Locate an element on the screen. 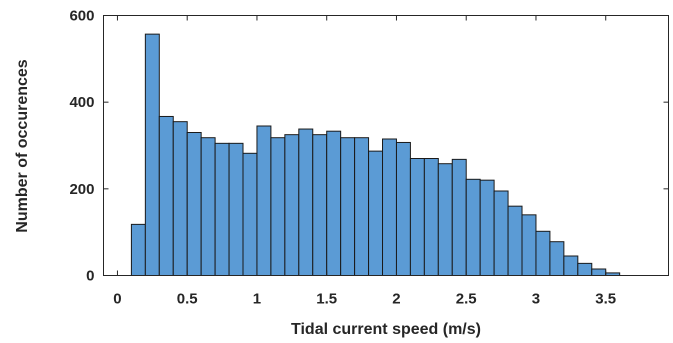 The height and width of the screenshot is (343, 673). x-tick-label: 3 is located at coordinates (536, 299).